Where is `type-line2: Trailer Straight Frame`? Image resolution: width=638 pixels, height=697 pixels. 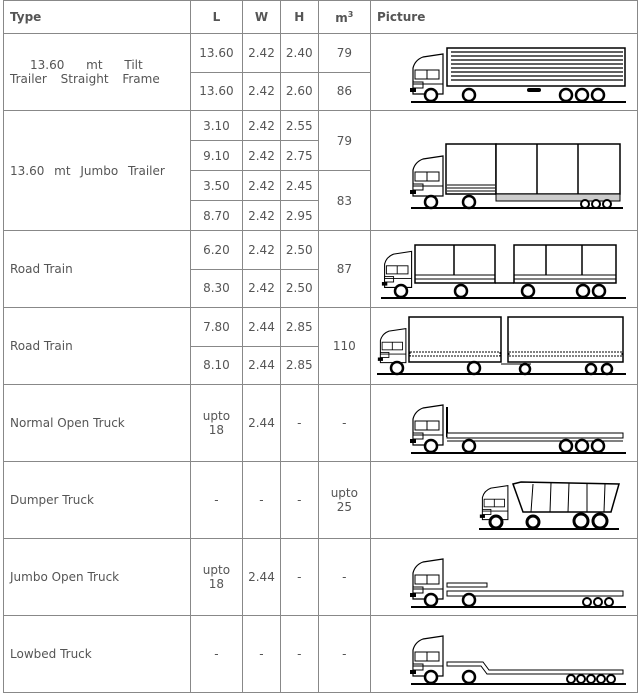
type-line2: Trailer Straight Frame is located at coordinates (85, 79).